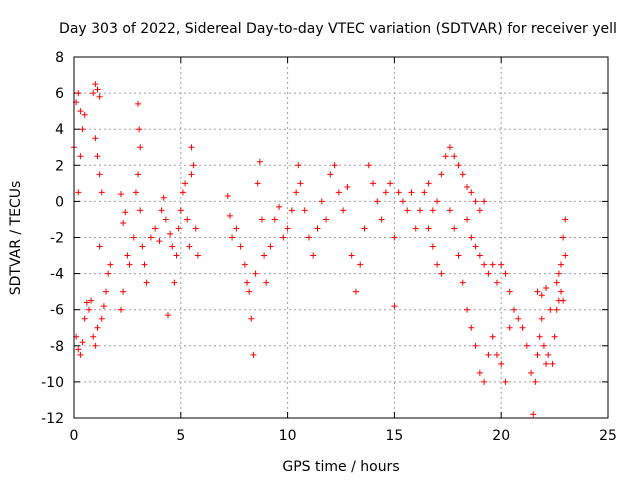  Describe the element at coordinates (59, 202) in the screenshot. I see `y-tick-label: 0` at that location.